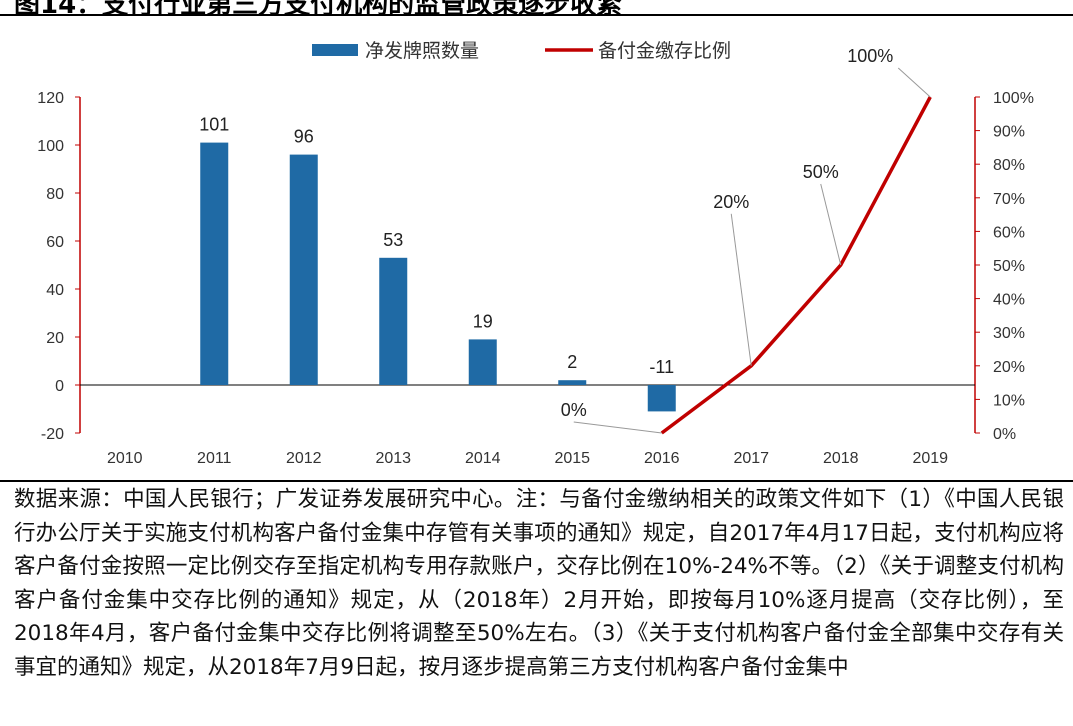 The image size is (1073, 726). Describe the element at coordinates (214, 458) in the screenshot. I see `x-tick-label: 2011` at that location.